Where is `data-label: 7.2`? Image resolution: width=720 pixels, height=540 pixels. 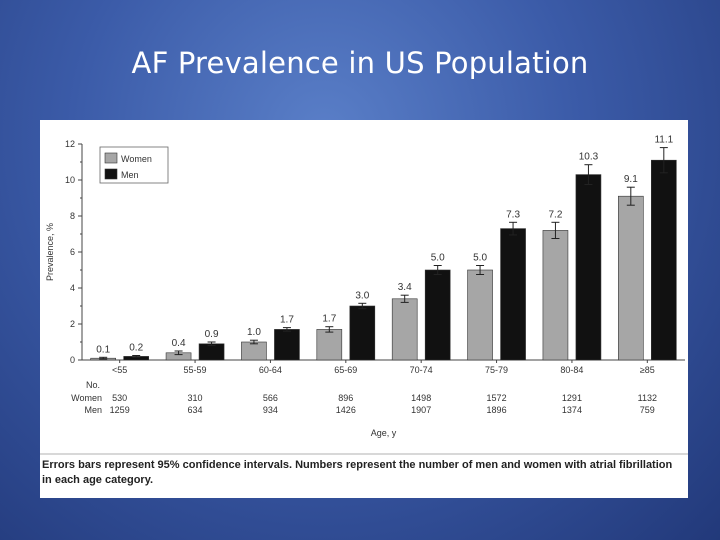 data-label: 7.2 is located at coordinates (555, 214).